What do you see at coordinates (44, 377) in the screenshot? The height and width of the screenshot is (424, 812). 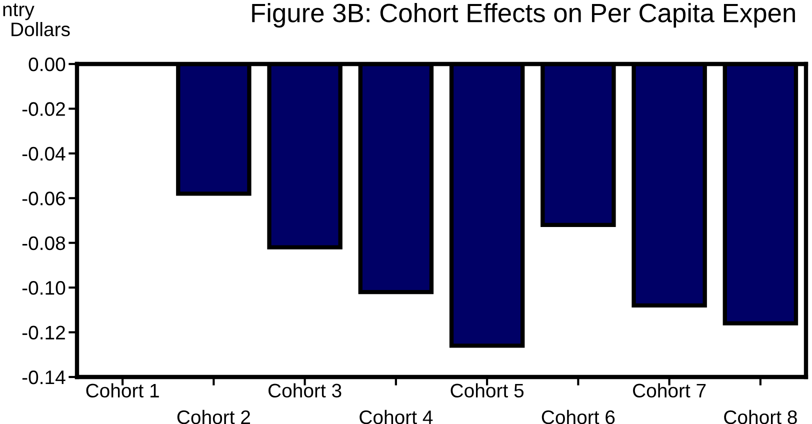 I see `y-tick-label: -0.14` at bounding box center [44, 377].